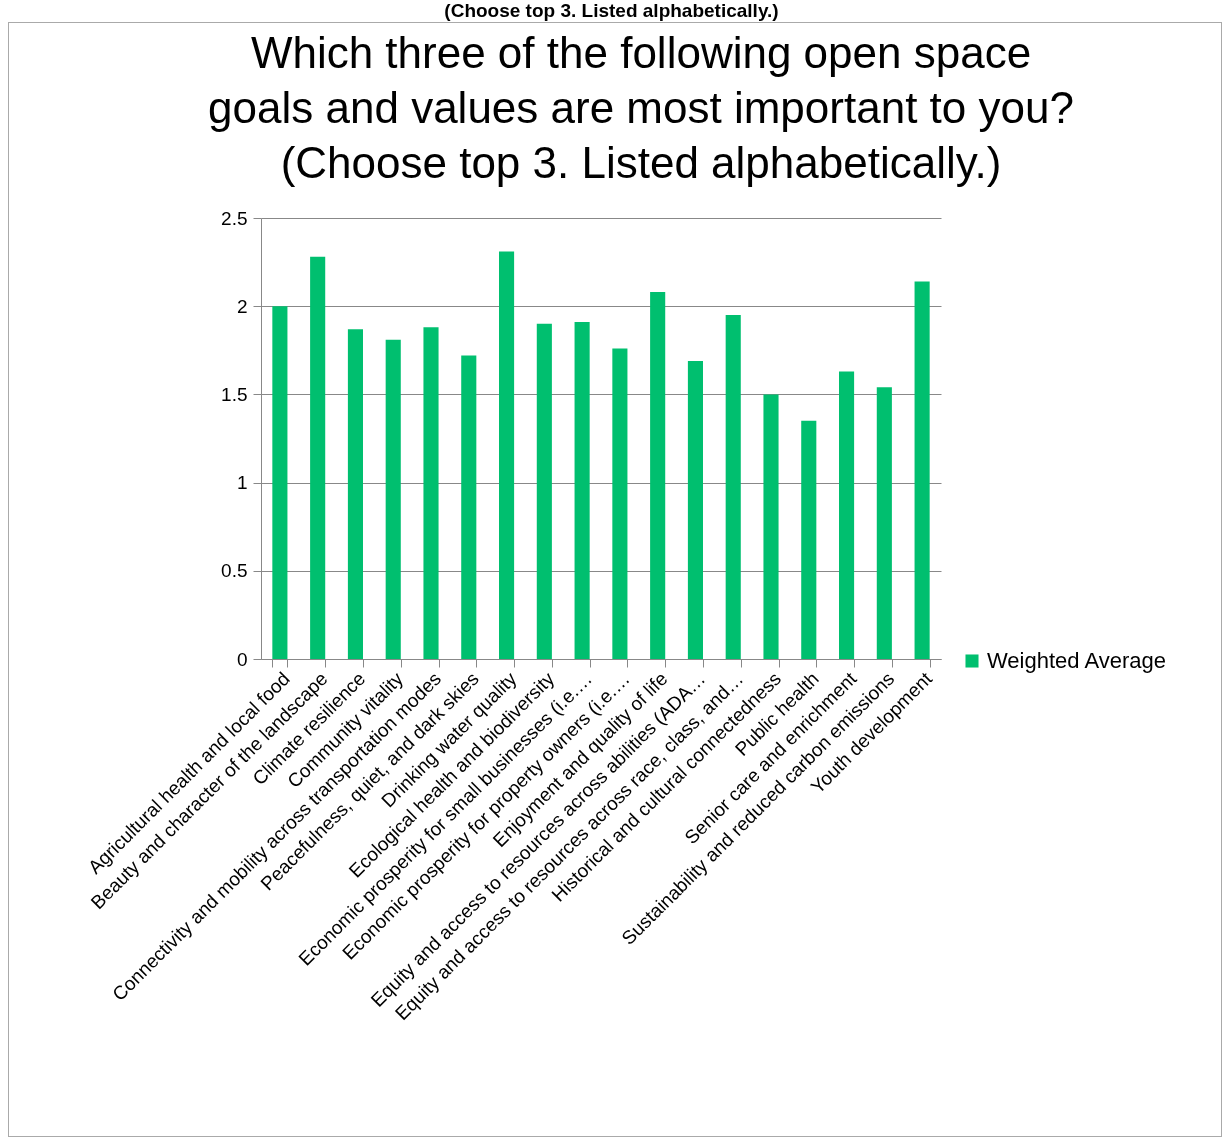 The image size is (1223, 1141). Describe the element at coordinates (641, 107) in the screenshot. I see `chart-title: Which three of the following open space goals and values are most important to you? (Choose top 3. Listed alphabetically.)` at that location.